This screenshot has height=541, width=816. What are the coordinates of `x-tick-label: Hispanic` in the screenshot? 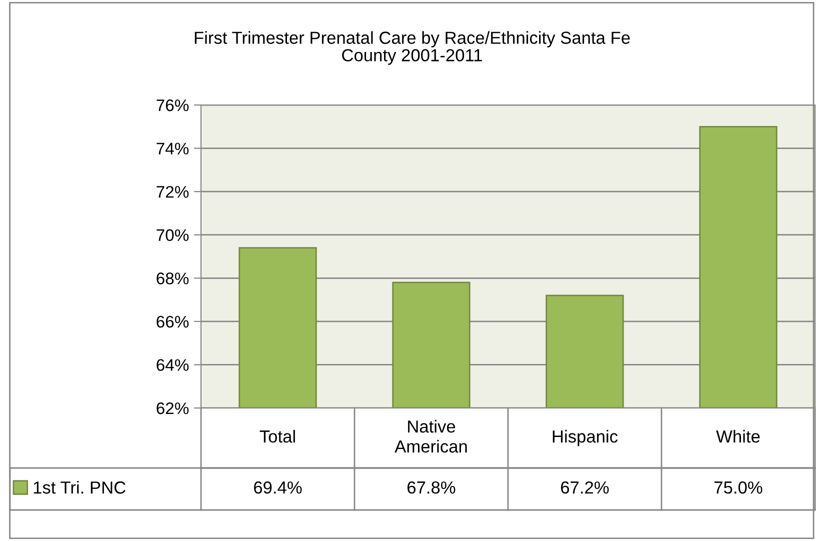 It's located at (585, 438).